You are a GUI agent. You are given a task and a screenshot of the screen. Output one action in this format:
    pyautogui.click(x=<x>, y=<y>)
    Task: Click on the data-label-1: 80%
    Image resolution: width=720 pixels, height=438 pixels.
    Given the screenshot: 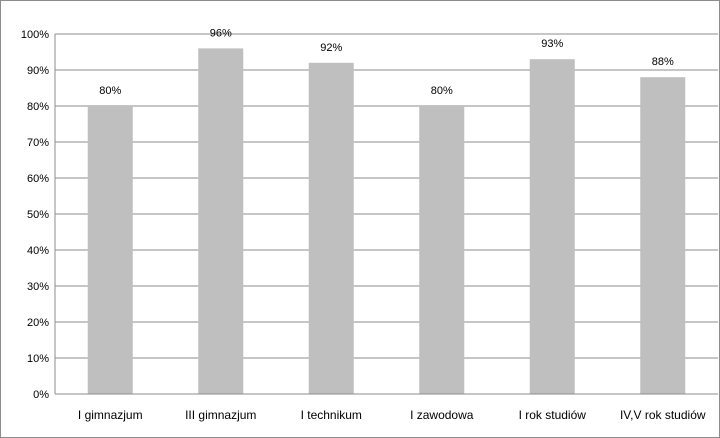 What is the action you would take?
    pyautogui.click(x=110, y=91)
    